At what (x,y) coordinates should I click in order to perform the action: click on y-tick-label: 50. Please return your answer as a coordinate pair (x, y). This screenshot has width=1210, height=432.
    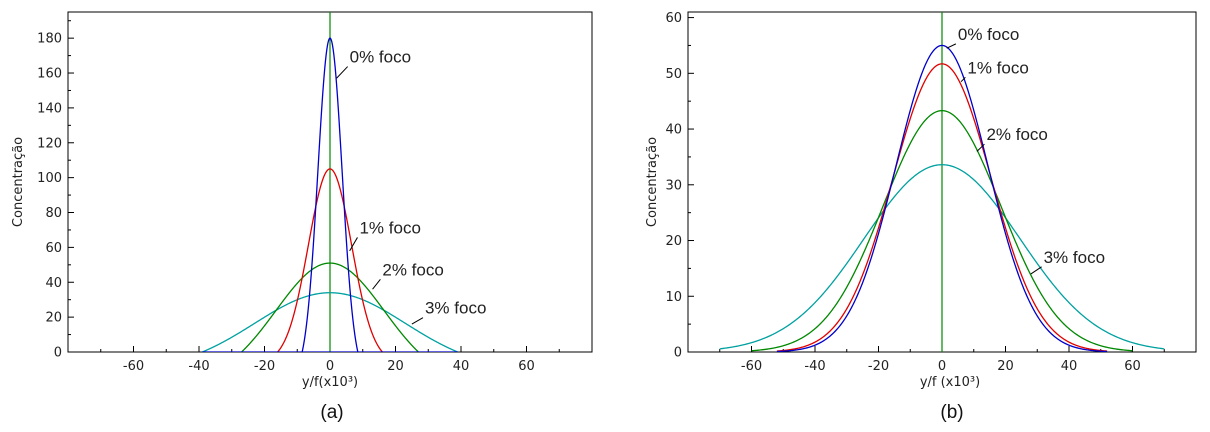
    Looking at the image, I should click on (673, 74).